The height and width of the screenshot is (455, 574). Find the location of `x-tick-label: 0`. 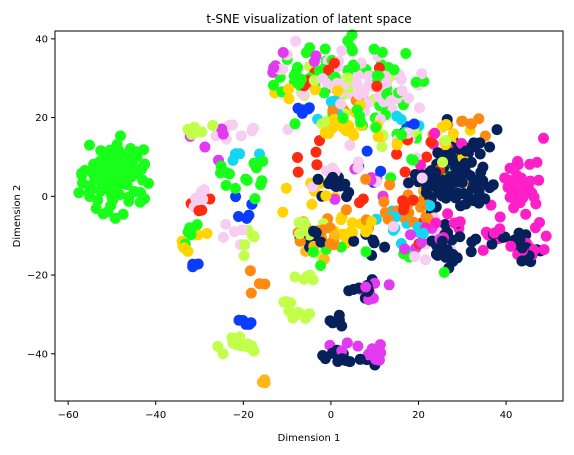

x-tick-label: 0 is located at coordinates (331, 415).